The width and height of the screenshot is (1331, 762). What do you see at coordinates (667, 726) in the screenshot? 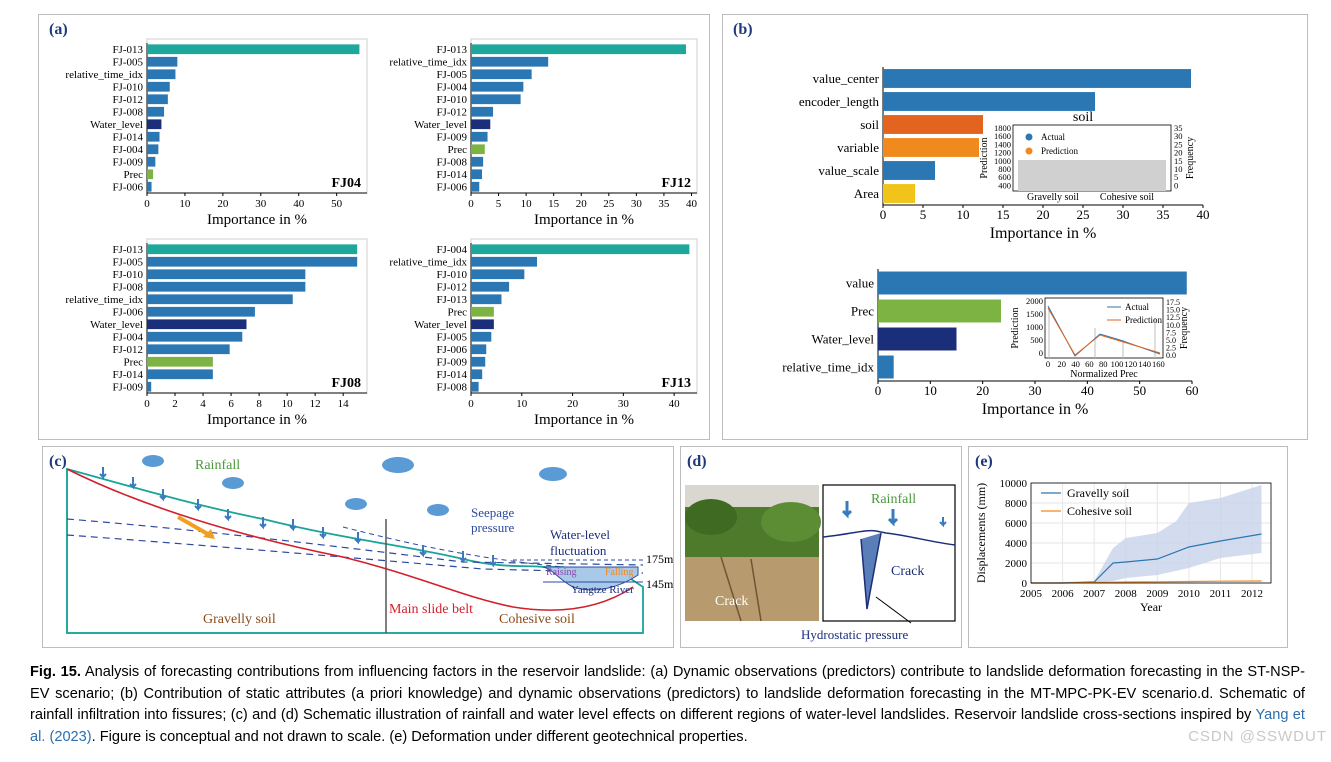
I see `caption-reference-link: Yang et al. (2023)` at bounding box center [667, 726].